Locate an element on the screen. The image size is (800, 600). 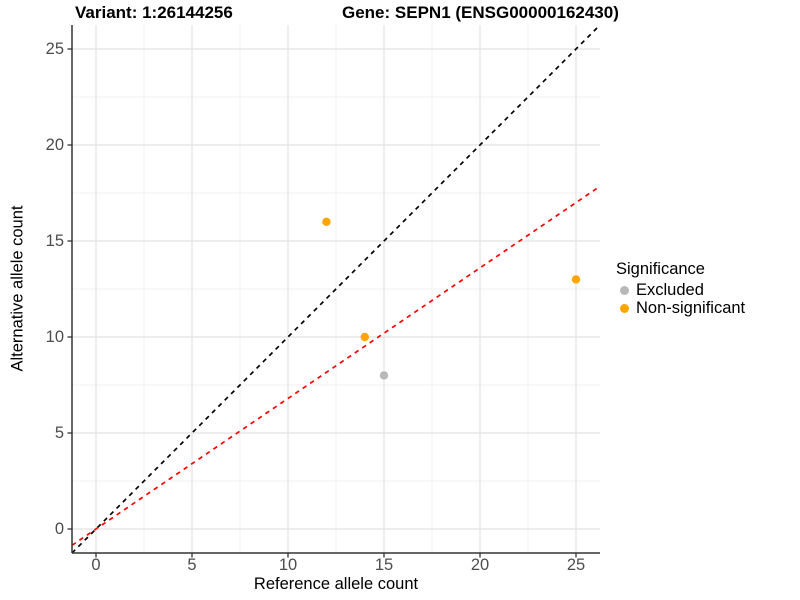
y-tick-label: 0 is located at coordinates (59, 528).